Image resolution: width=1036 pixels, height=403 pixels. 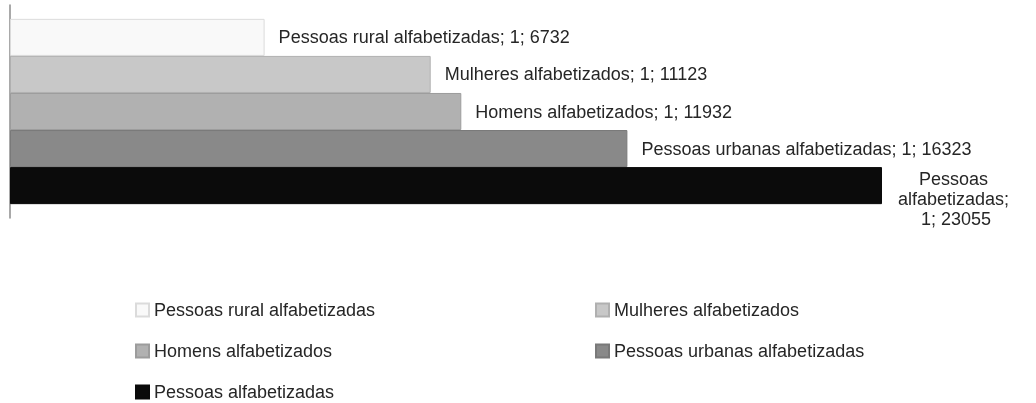 What do you see at coordinates (576, 74) in the screenshot?
I see `data-label: Mulheres alfabetizados; 1; 11123` at bounding box center [576, 74].